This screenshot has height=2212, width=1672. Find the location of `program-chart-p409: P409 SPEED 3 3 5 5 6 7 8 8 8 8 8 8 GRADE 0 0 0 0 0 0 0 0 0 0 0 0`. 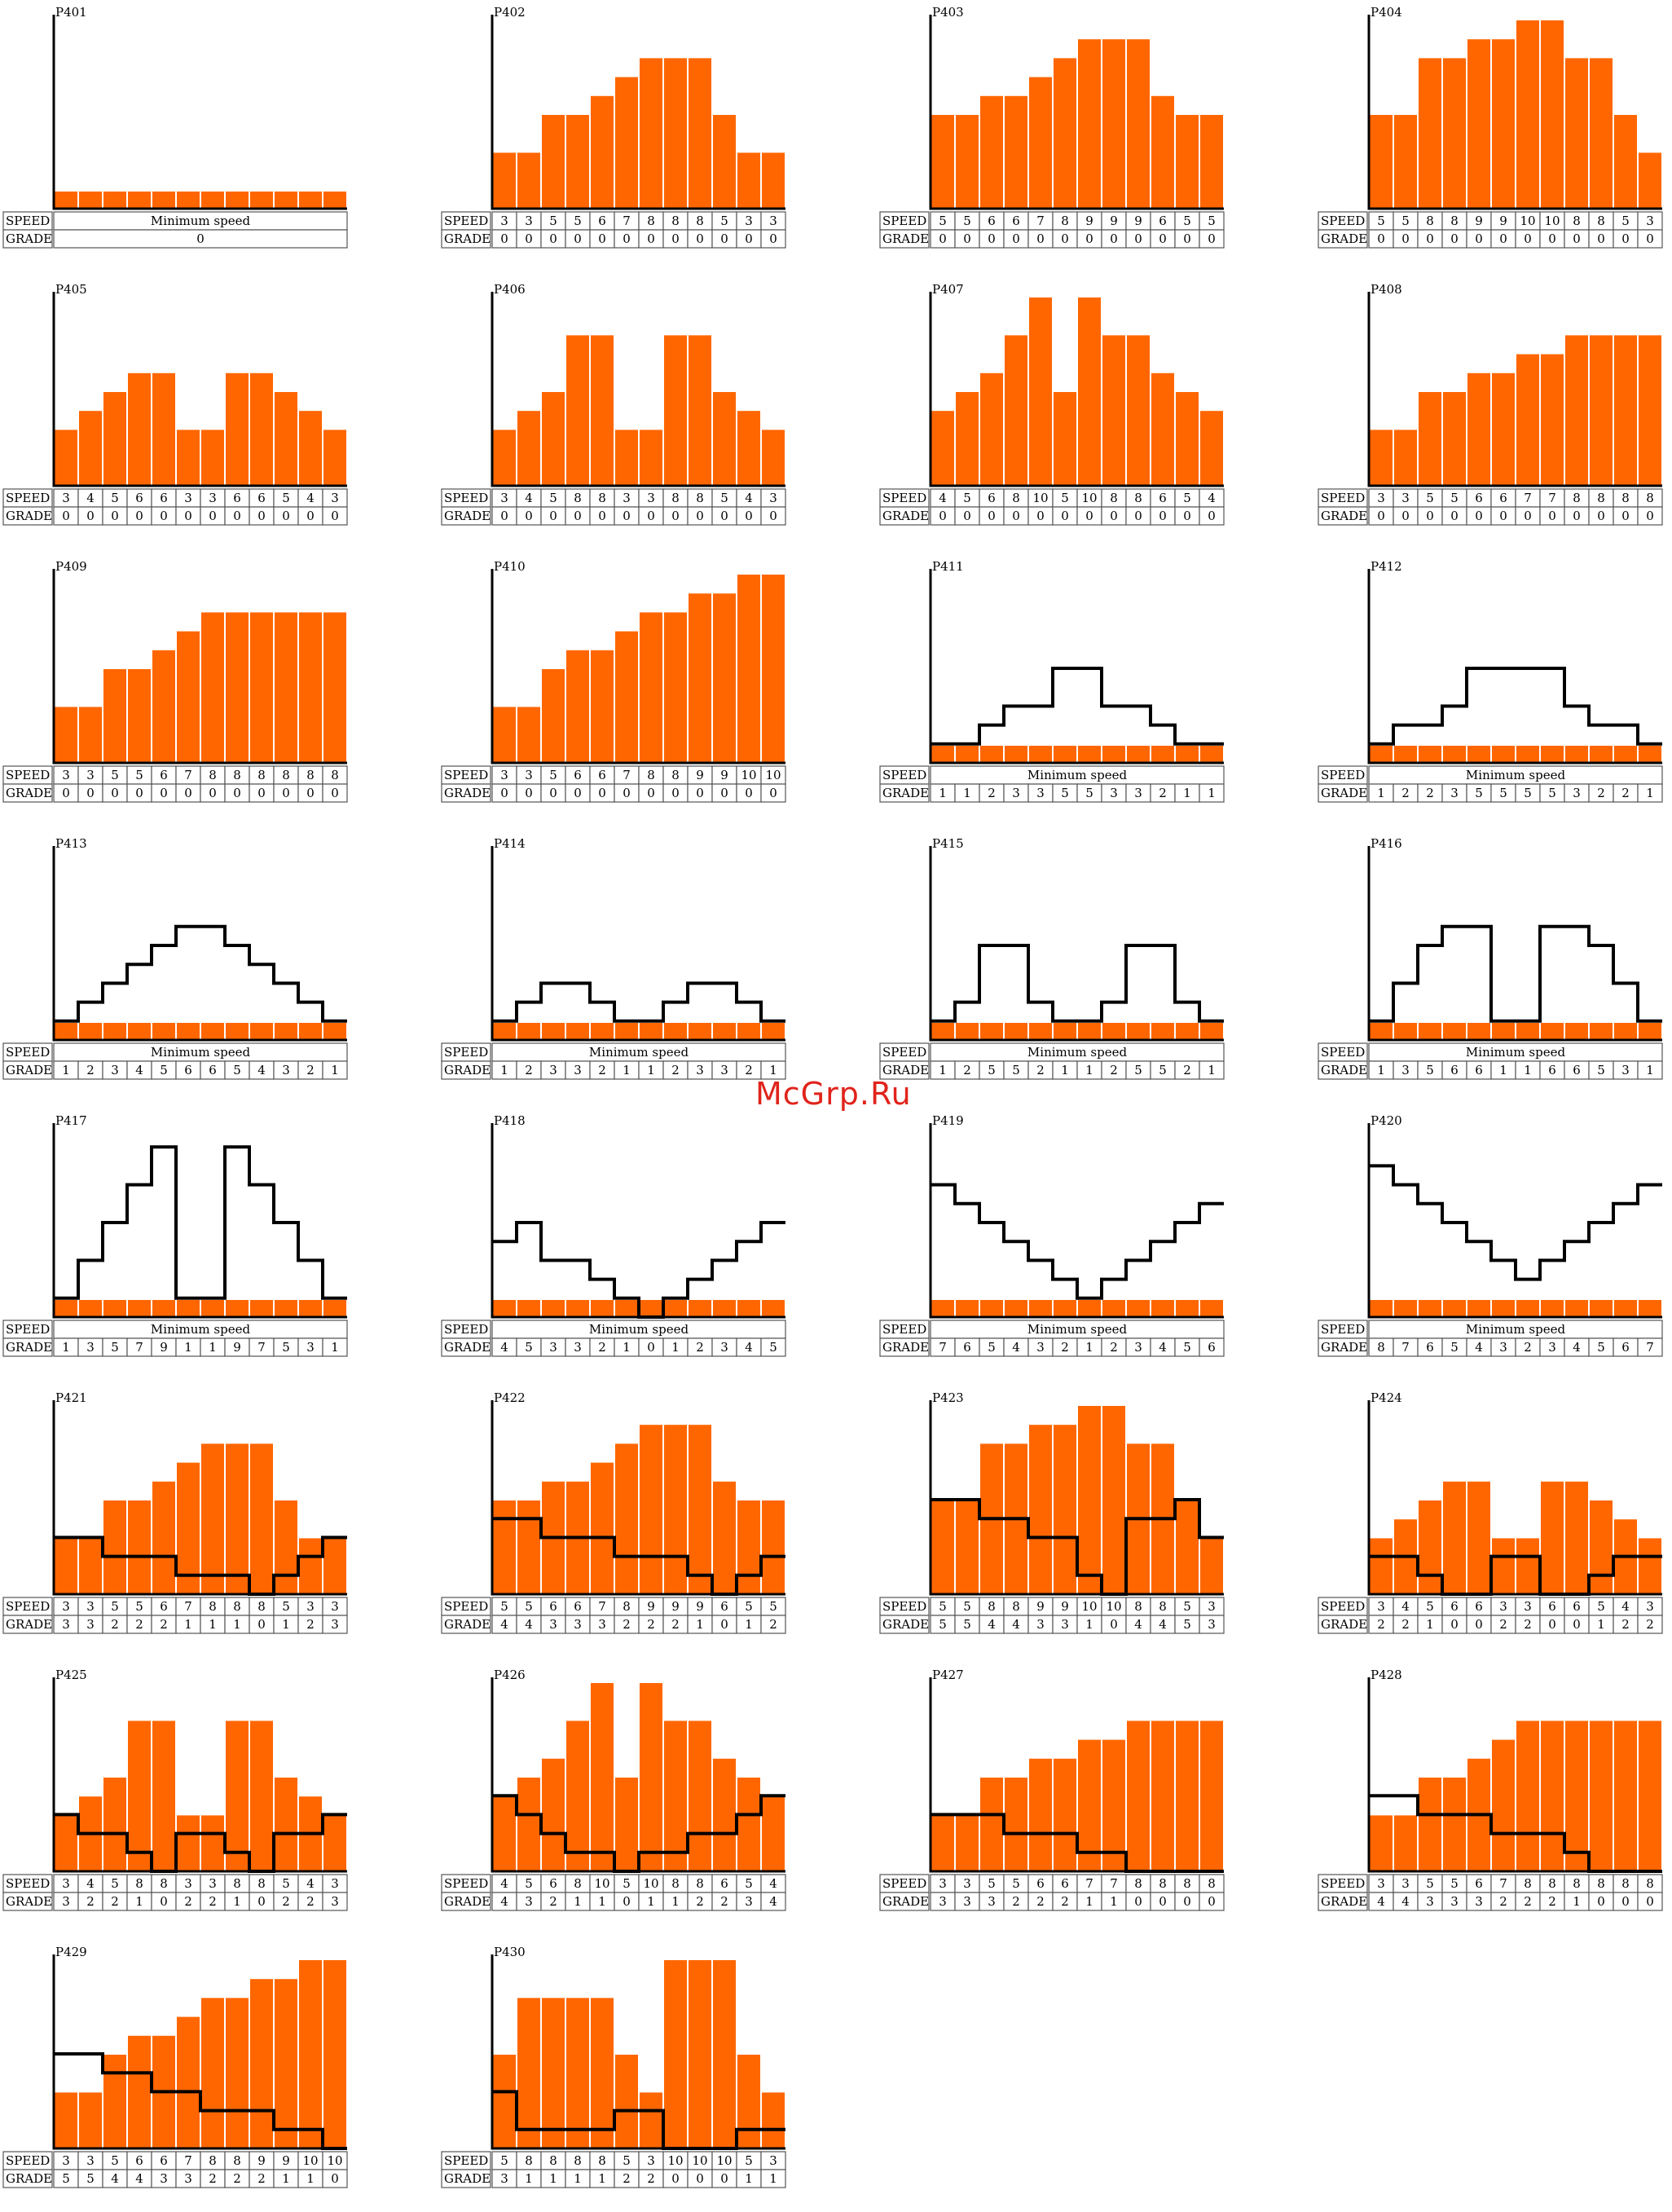

program-chart-p409: P409 SPEED 3 3 5 5 6 7 8 8 8 8 8 8 GRADE 0 0 0 0 0 0 0 0 0 0 0 0 is located at coordinates (175, 691).